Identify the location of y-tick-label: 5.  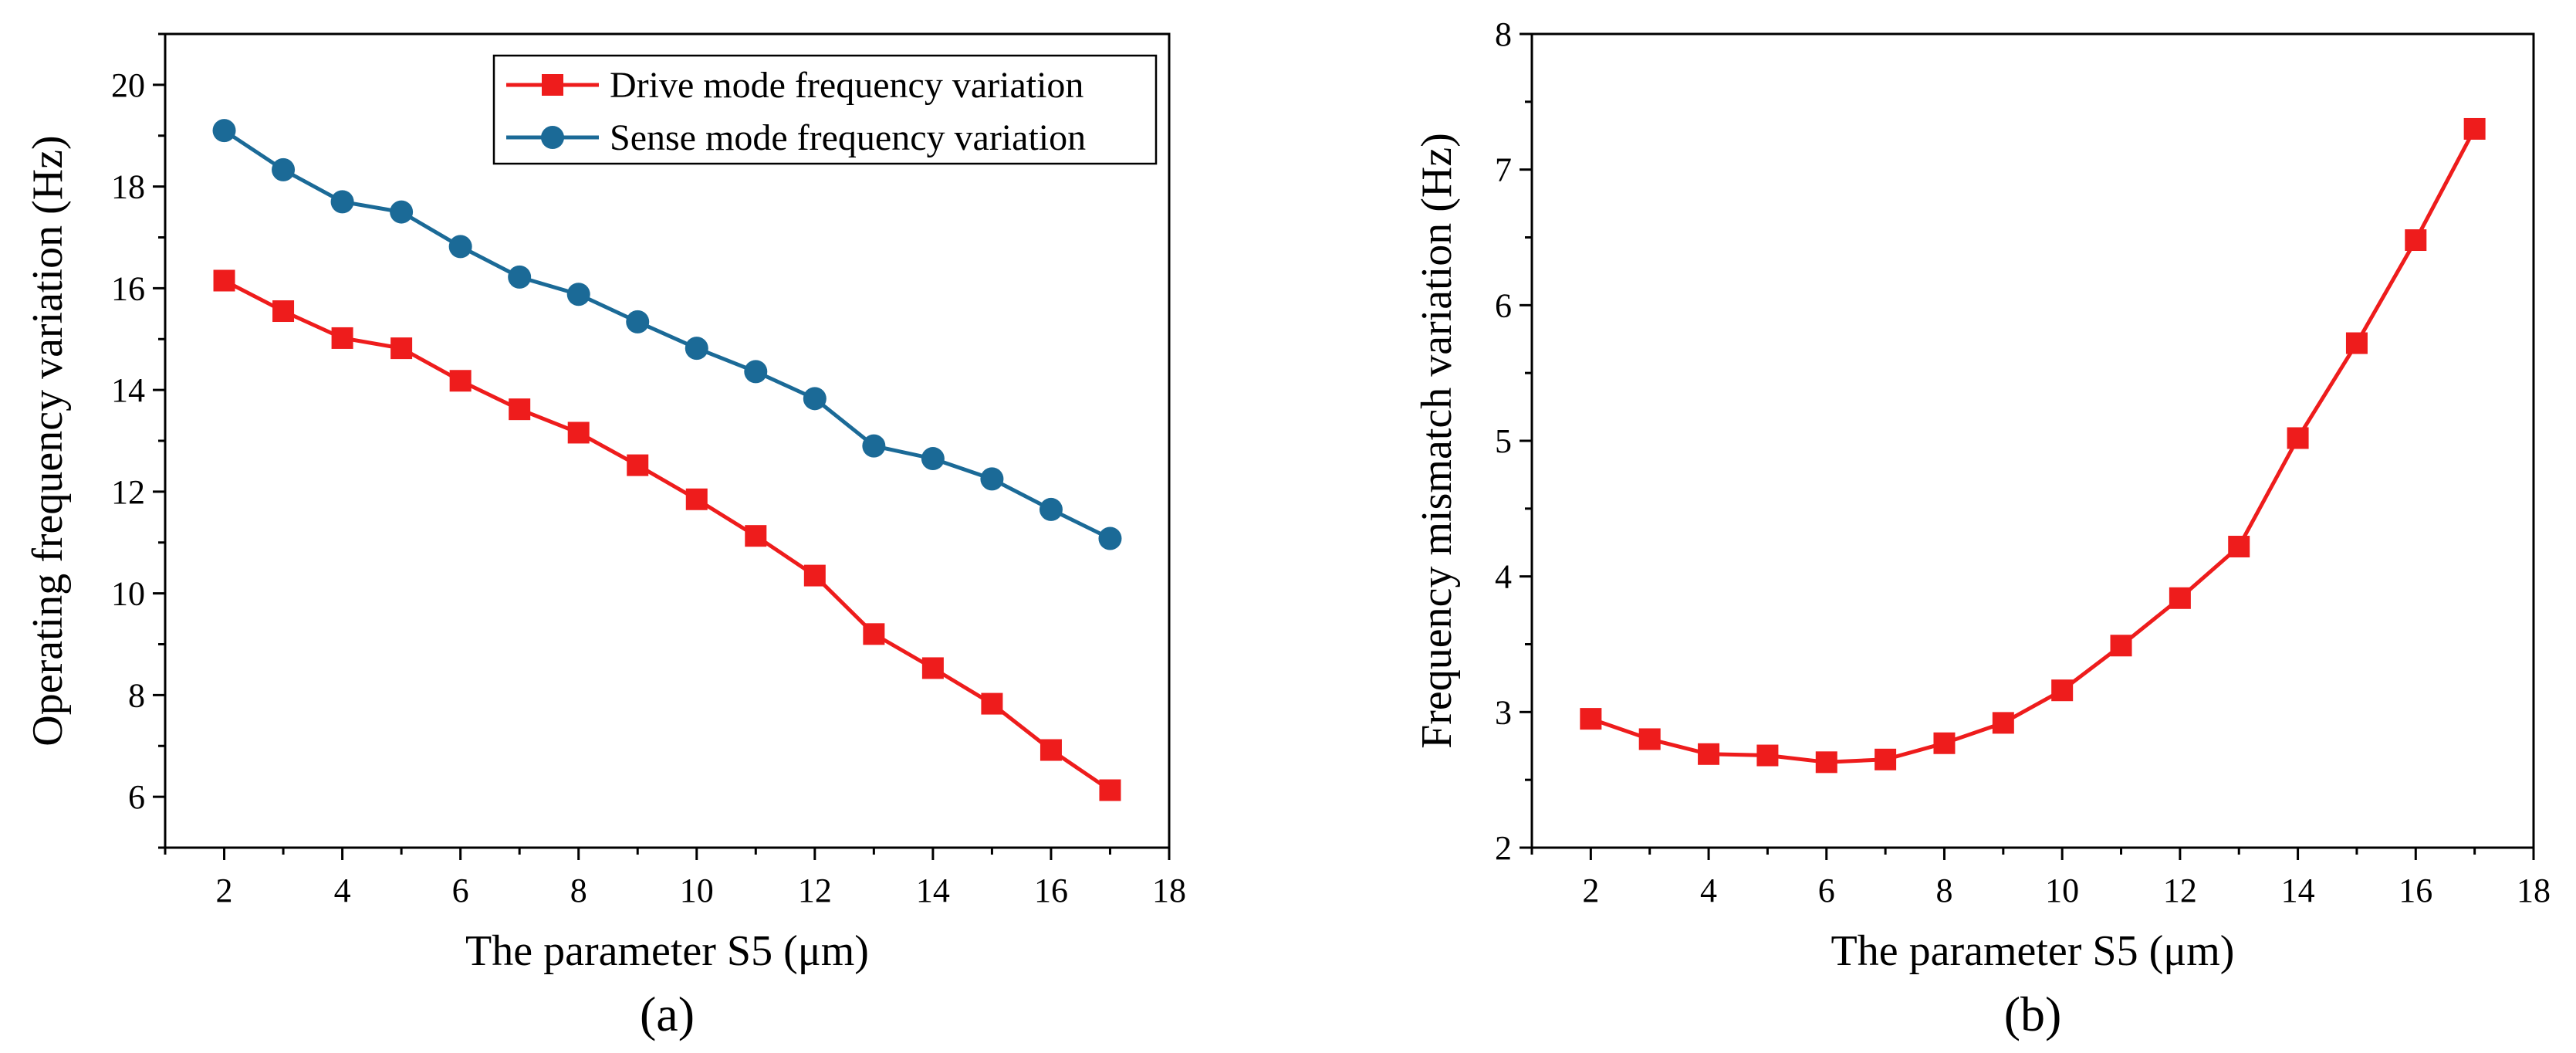
(1503, 441).